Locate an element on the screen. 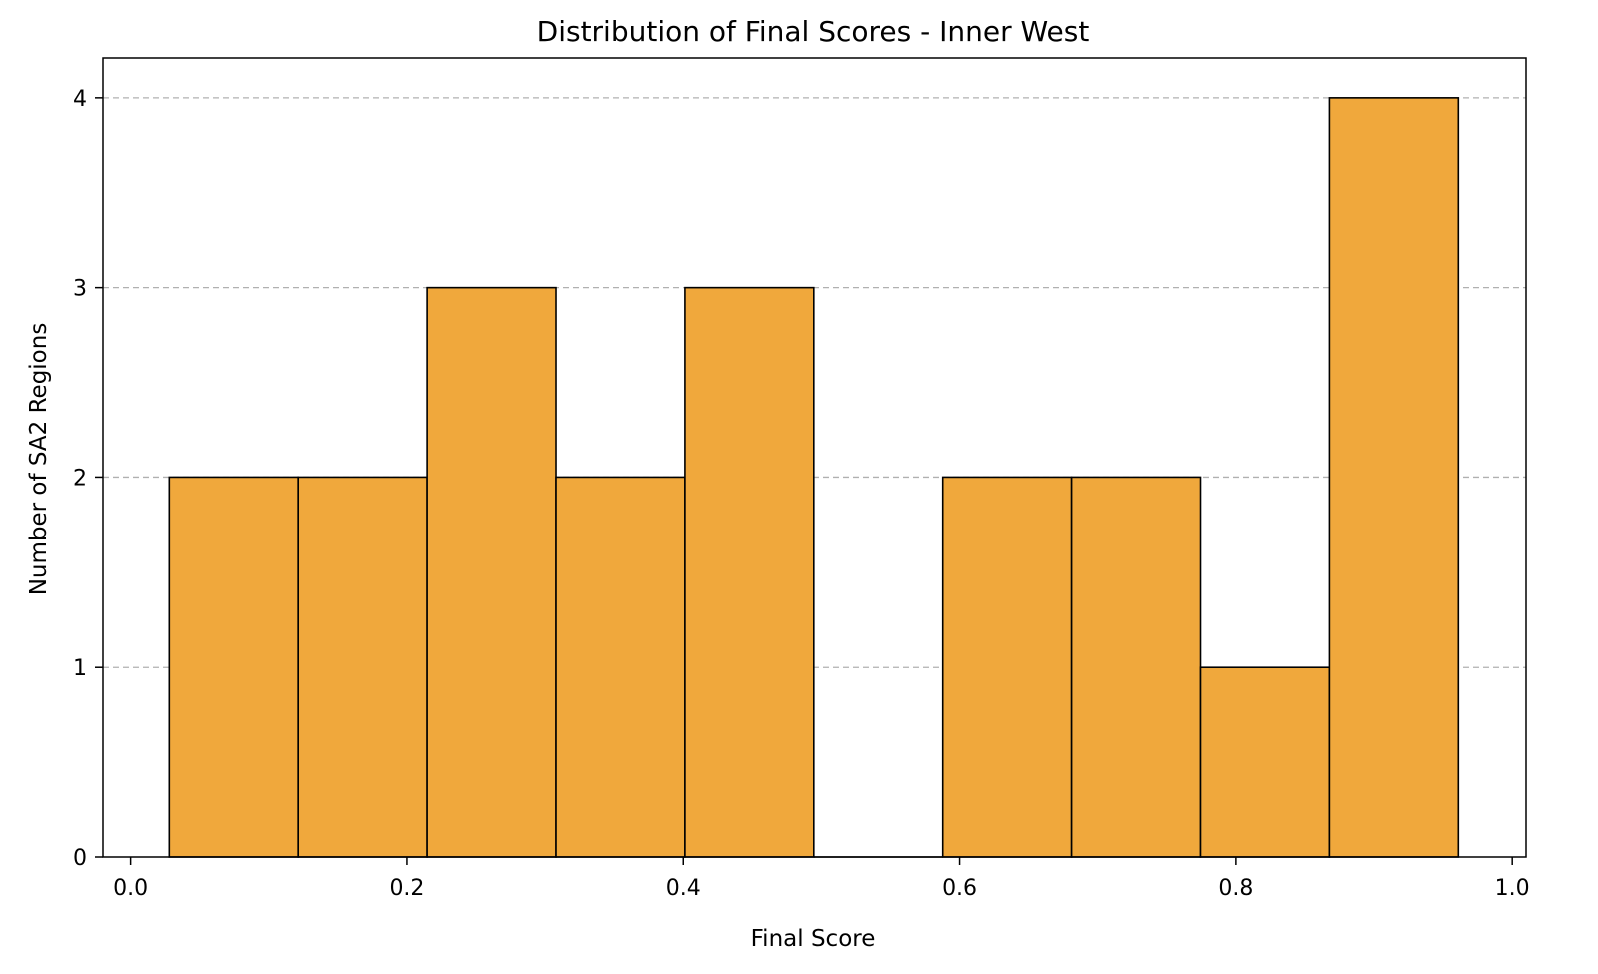  y-axis: 0 1 2 3 4 is located at coordinates (88, 479).